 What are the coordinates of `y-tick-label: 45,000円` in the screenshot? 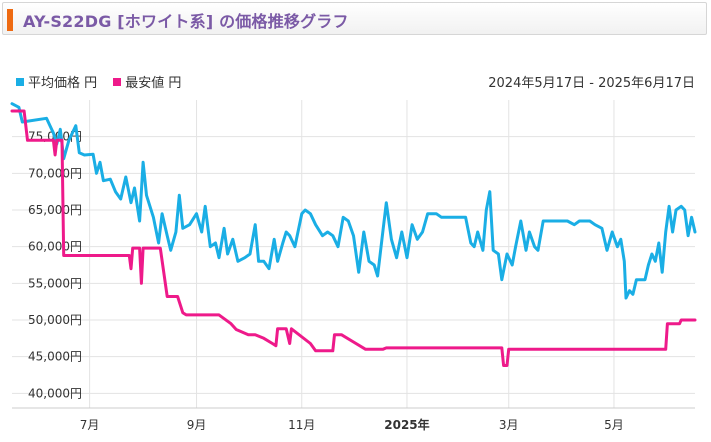 It's located at (55, 357).